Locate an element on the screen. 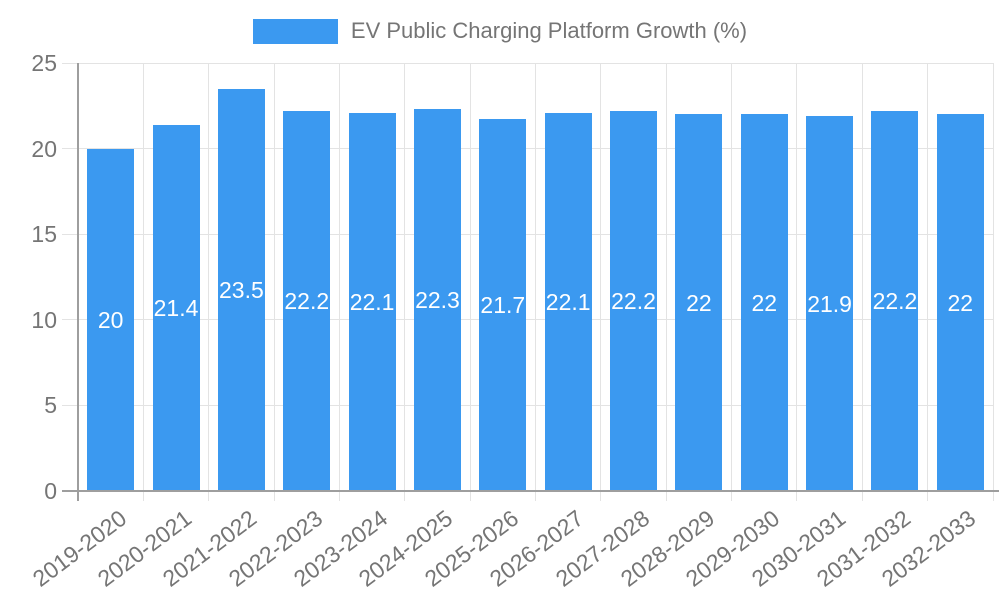 The width and height of the screenshot is (1000, 600). y-axis-tick-label: 10 is located at coordinates (44, 319).